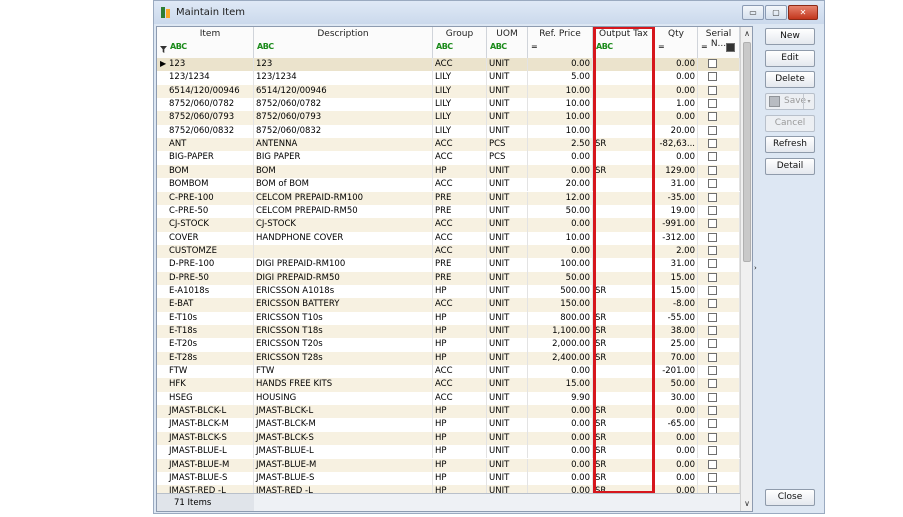 Image resolution: width=903 pixels, height=517 pixels. I want to click on cell-desc: JMAST-BLUE-M, so click(343, 465).